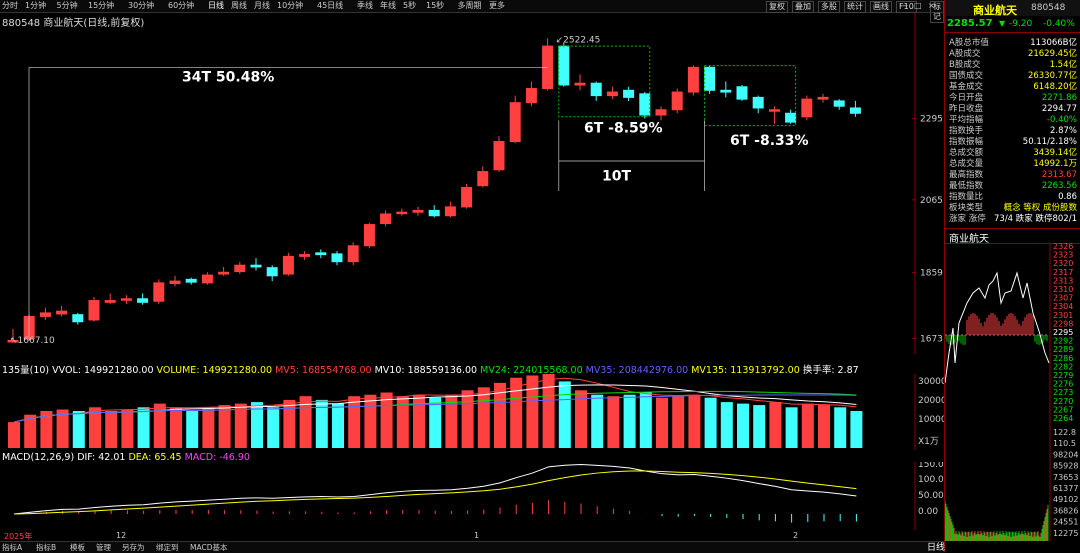  I want to click on macd-axis-label-1: 100.0, so click(931, 480).